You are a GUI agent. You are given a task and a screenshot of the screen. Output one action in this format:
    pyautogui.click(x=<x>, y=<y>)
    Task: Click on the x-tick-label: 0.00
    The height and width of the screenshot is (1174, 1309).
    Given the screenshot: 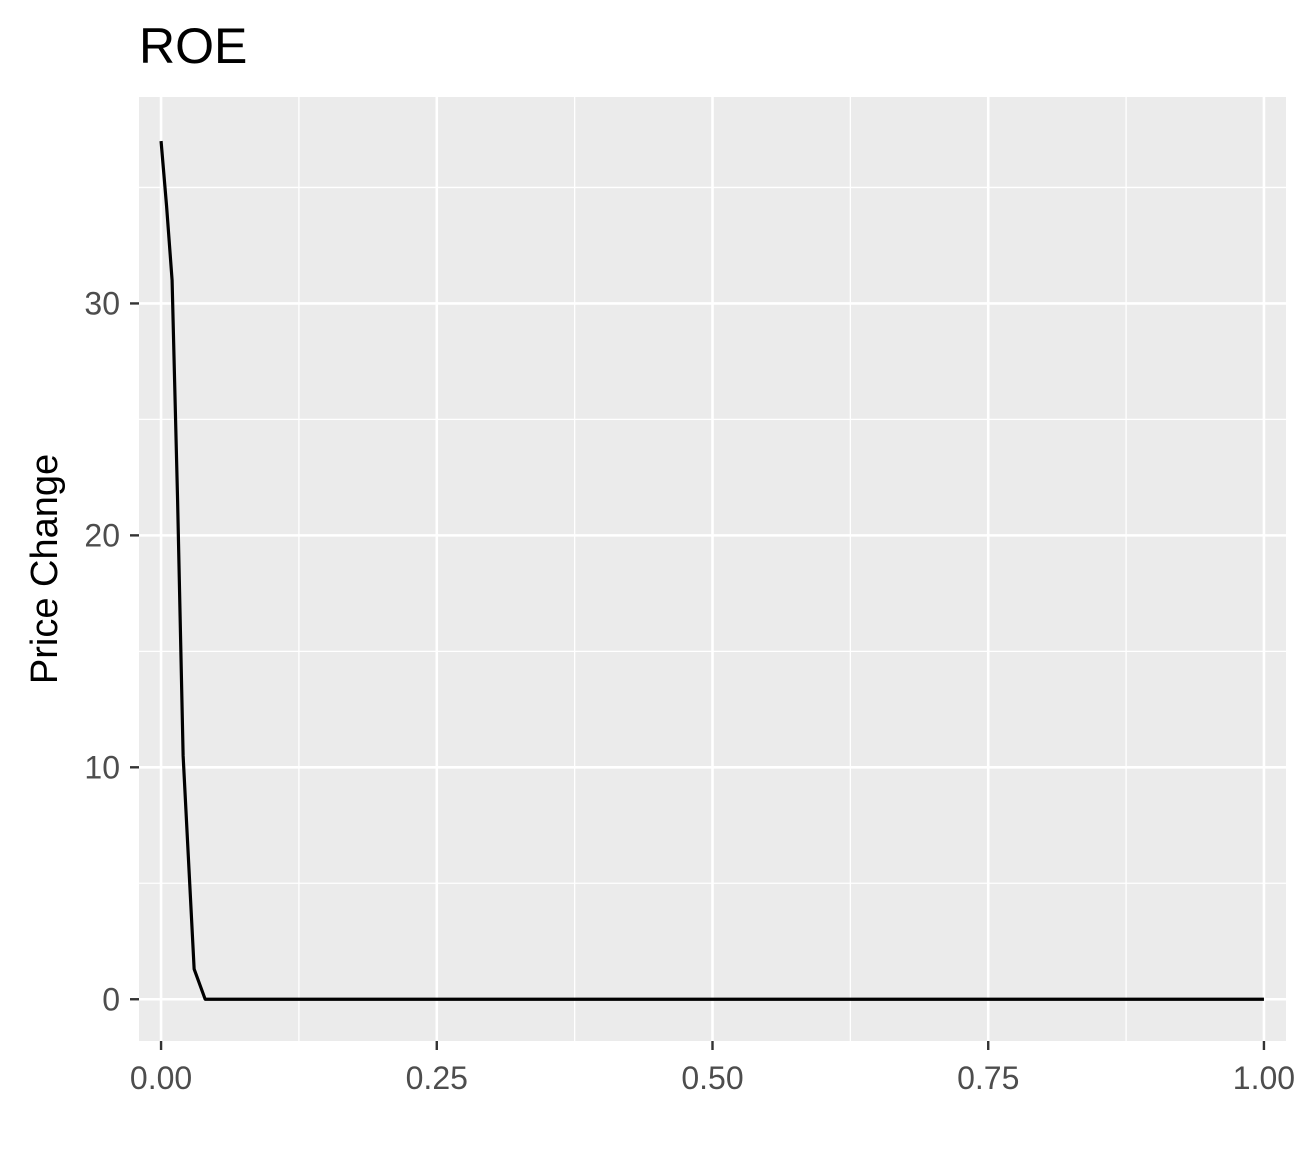 What is the action you would take?
    pyautogui.click(x=161, y=1078)
    